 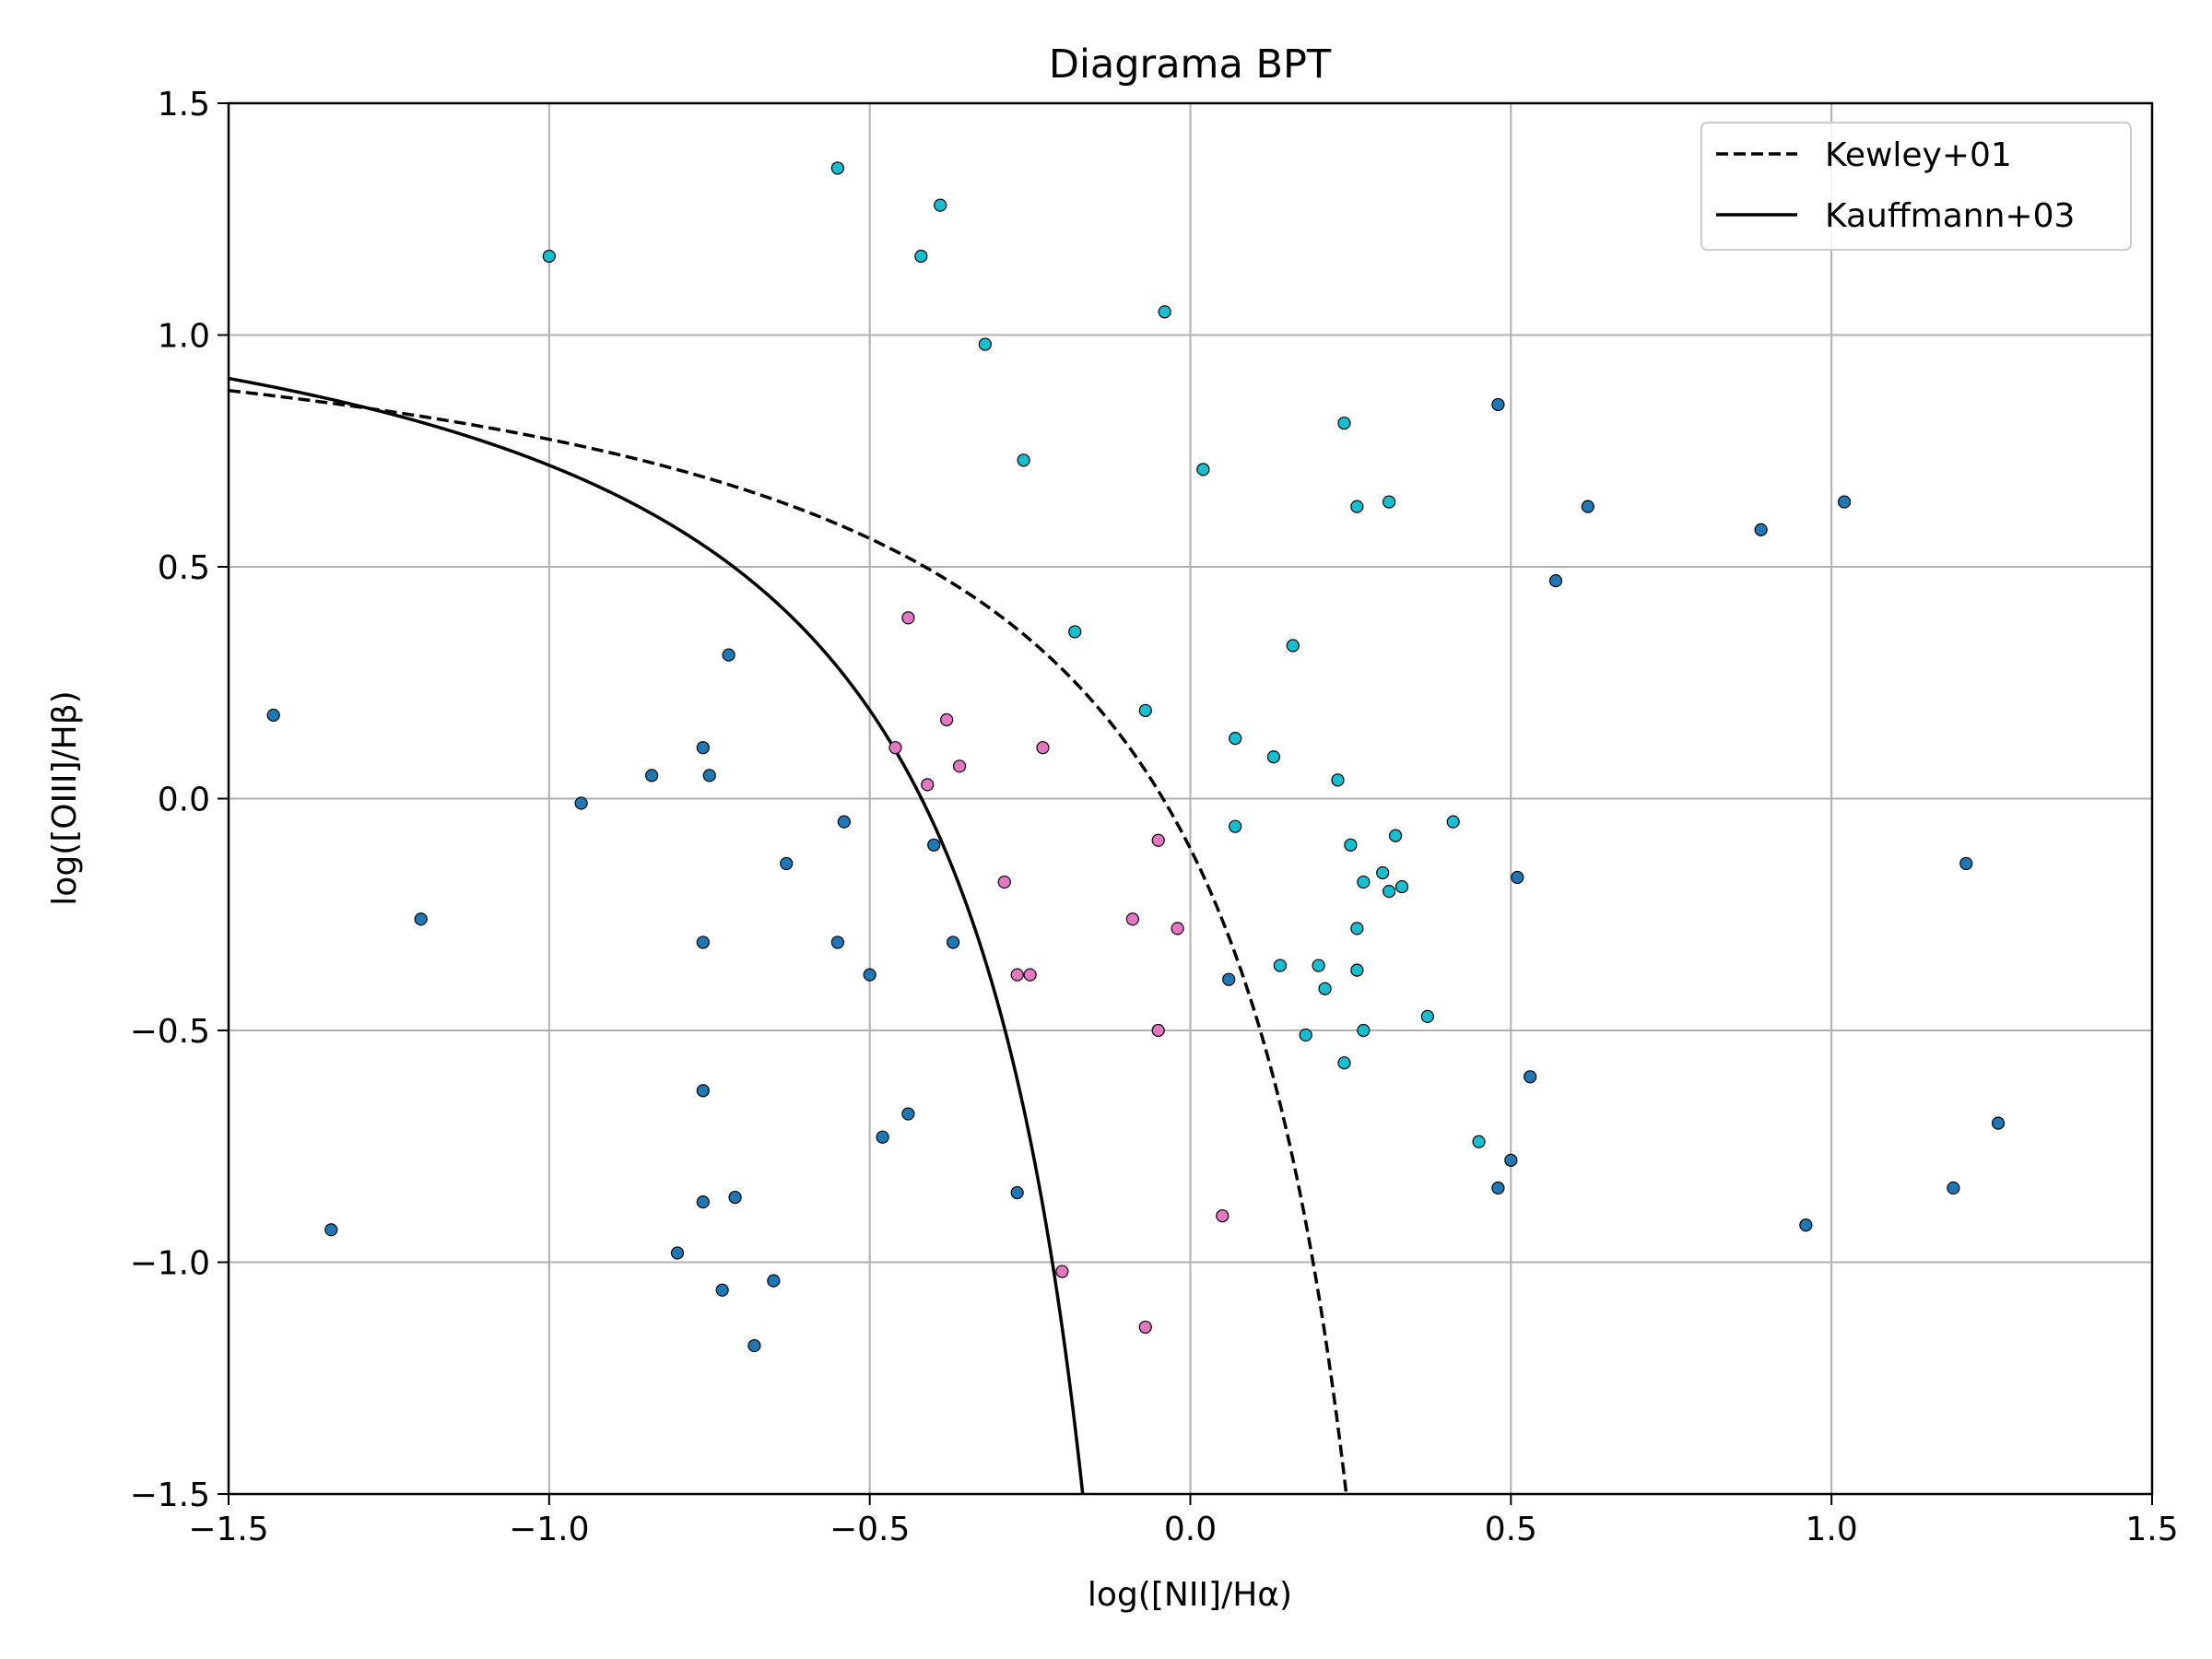 I want to click on legend: Kewley+01 Kauffmann+03, so click(x=1916, y=186).